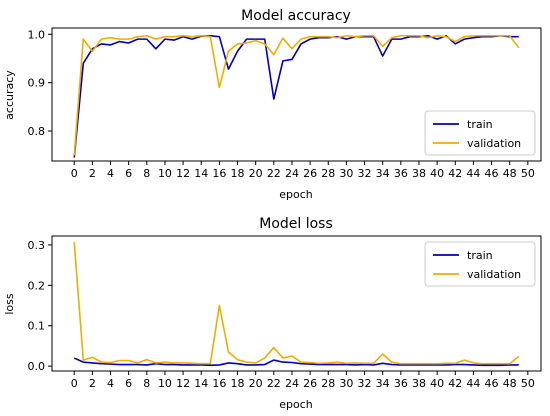  What do you see at coordinates (110, 173) in the screenshot?
I see `accuracy-x-tick-label: 4` at bounding box center [110, 173].